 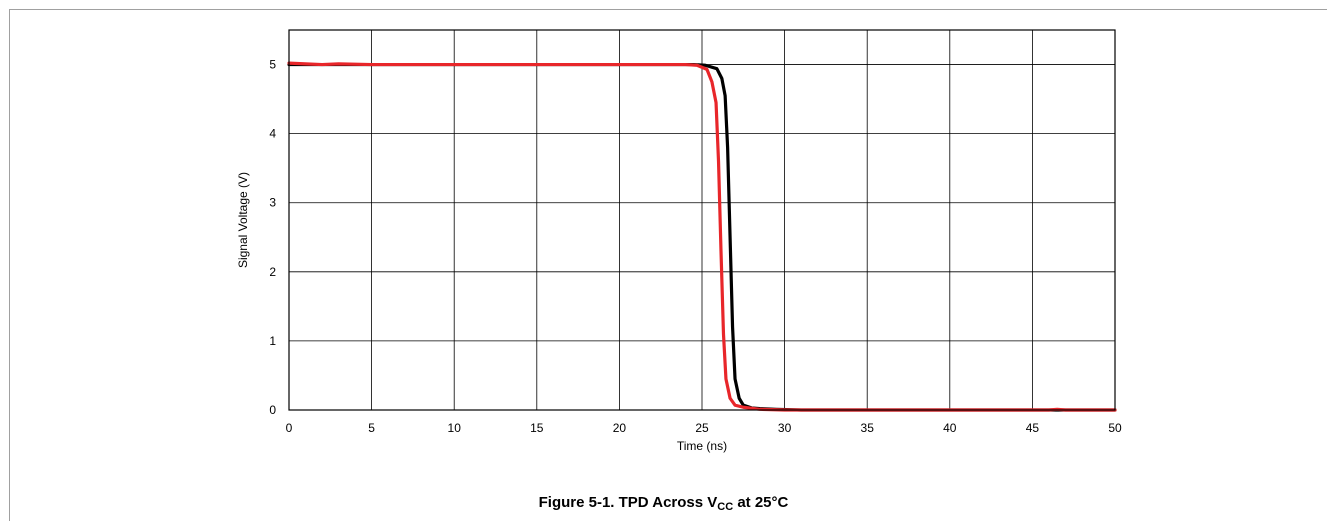 I want to click on x-tick-label: 35, so click(x=868, y=428).